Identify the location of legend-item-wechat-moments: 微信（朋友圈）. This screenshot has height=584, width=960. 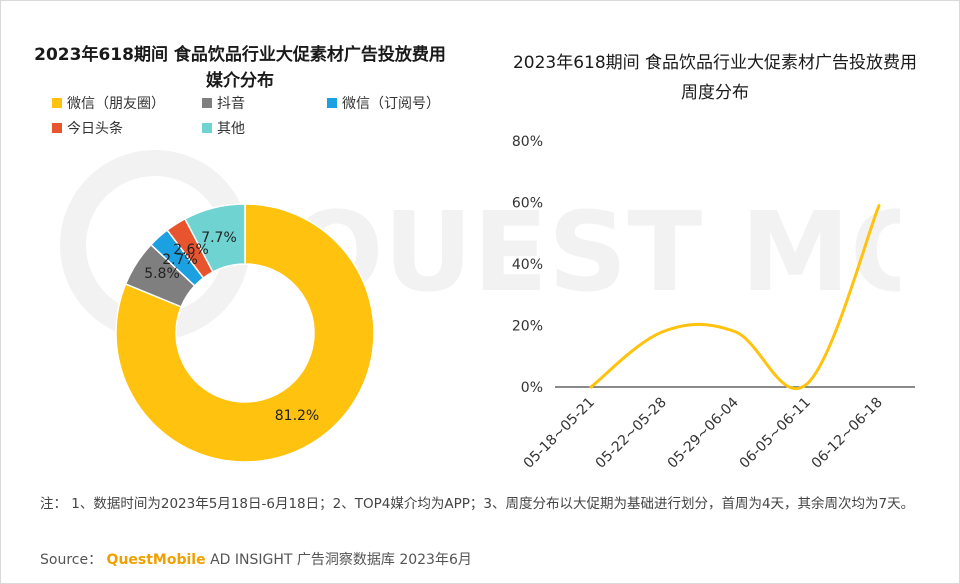
(108, 103).